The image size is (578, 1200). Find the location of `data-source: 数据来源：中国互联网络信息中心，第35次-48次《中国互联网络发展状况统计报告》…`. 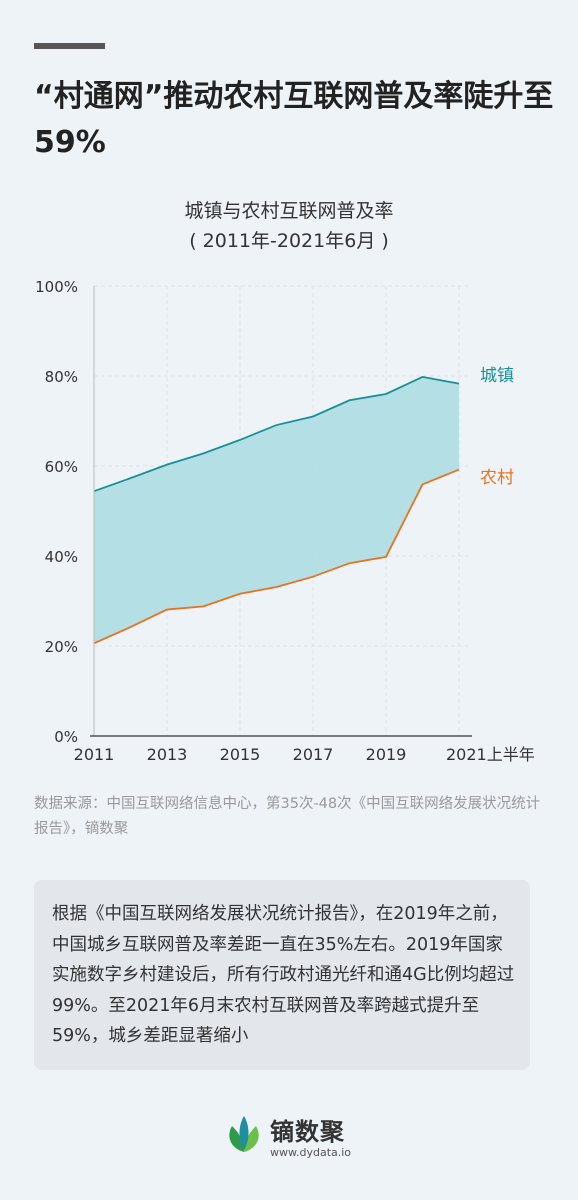

data-source: 数据来源：中国互联网络信息中心，第35次-48次《中国互联网络发展状况统计报告》… is located at coordinates (287, 816).